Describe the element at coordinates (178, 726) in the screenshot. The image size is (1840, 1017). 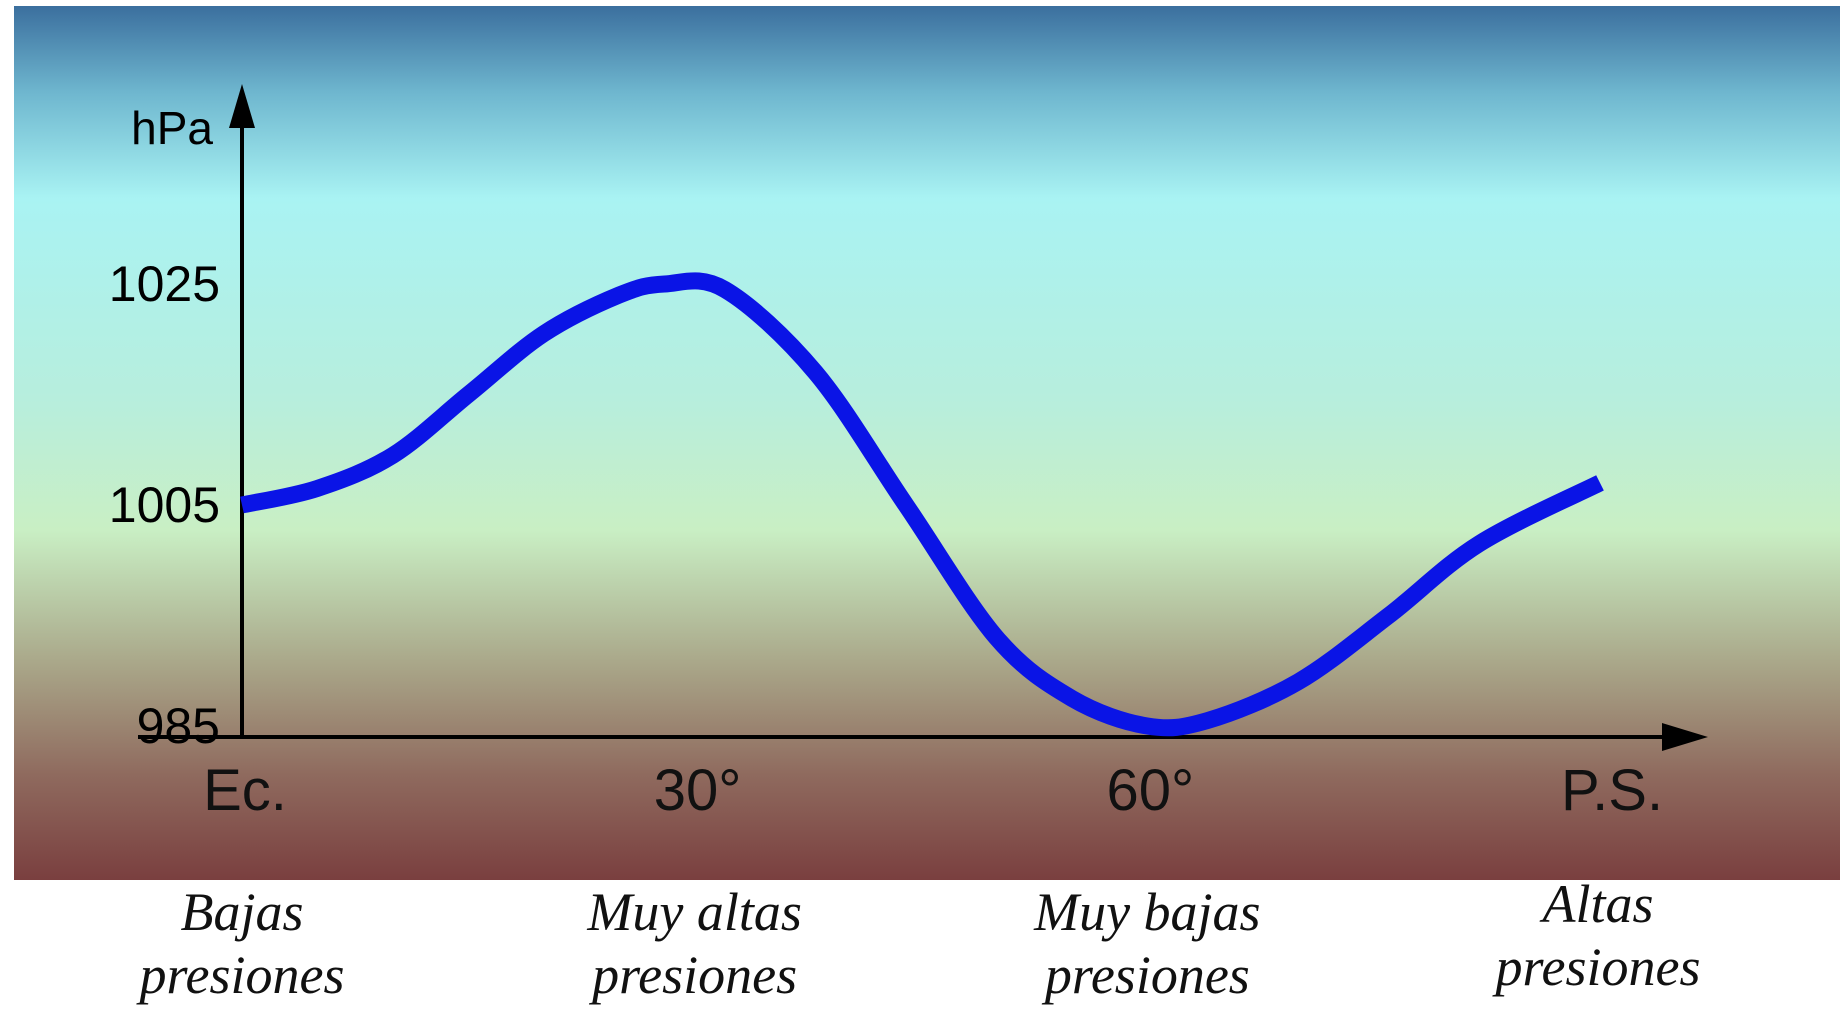
I see `y-tick-label: 985` at that location.